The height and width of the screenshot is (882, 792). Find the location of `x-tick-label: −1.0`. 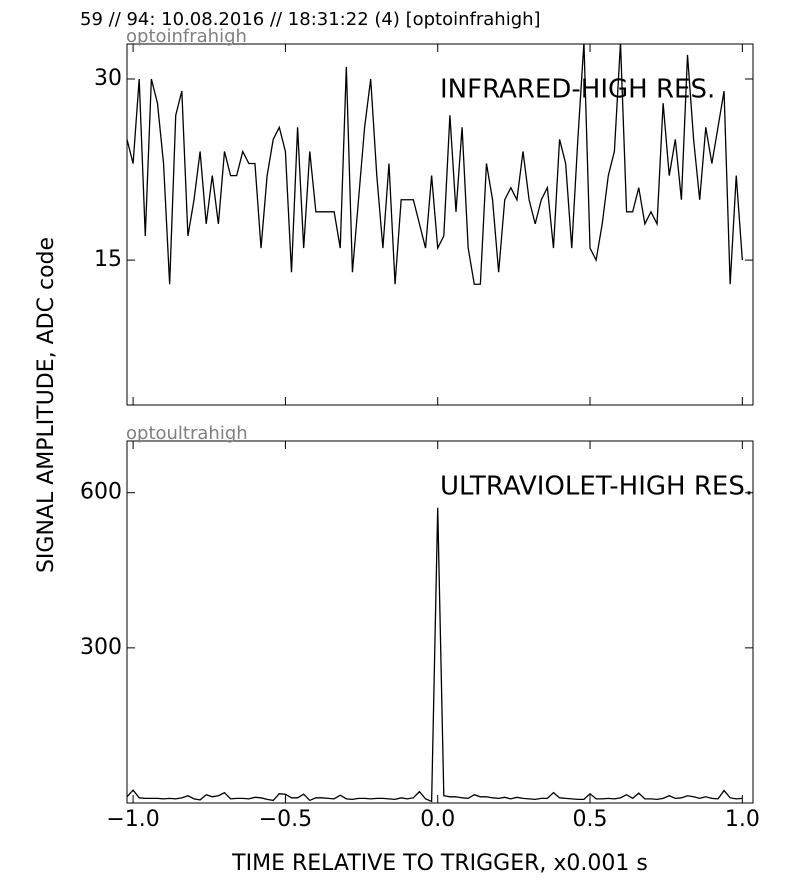

x-tick-label: −1.0 is located at coordinates (132, 819).